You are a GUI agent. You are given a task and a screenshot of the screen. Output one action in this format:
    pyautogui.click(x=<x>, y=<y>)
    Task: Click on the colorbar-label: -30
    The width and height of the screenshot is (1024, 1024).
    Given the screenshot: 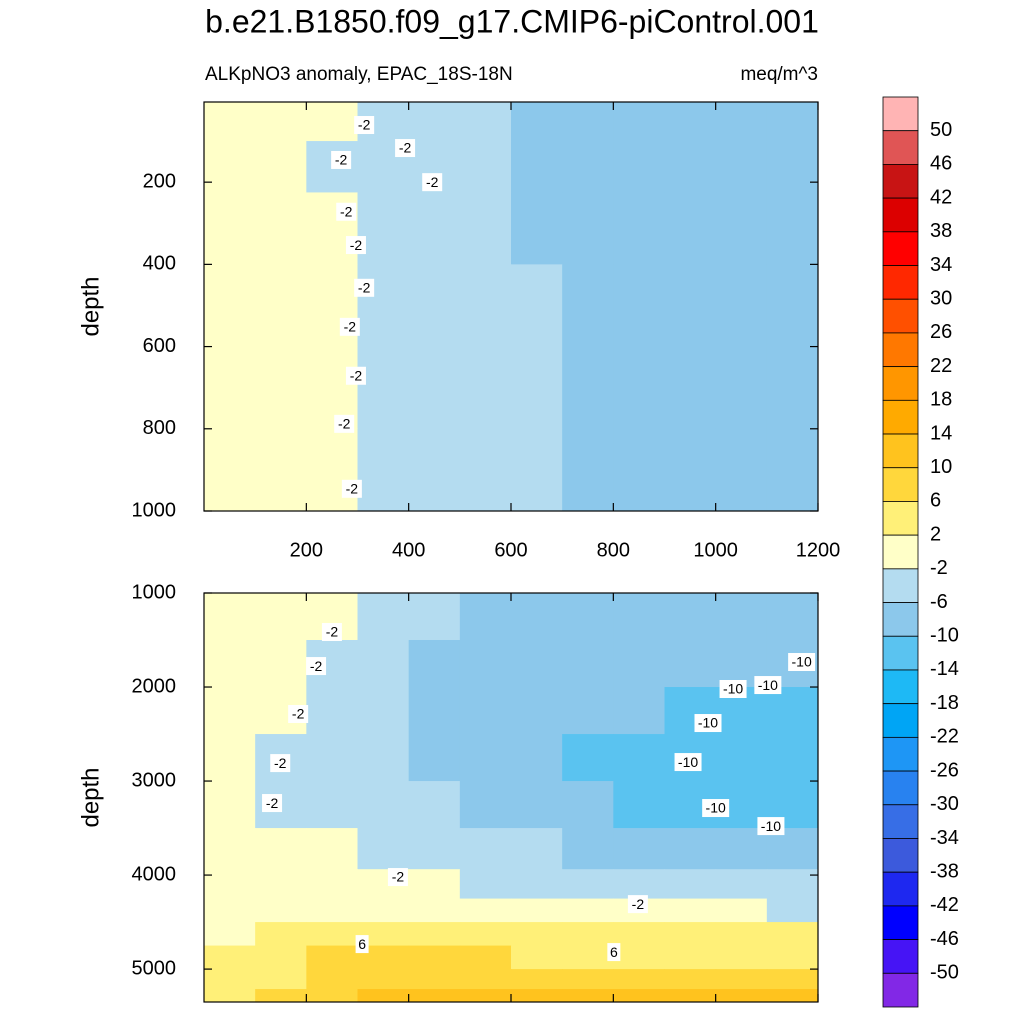 What is the action you would take?
    pyautogui.click(x=944, y=804)
    